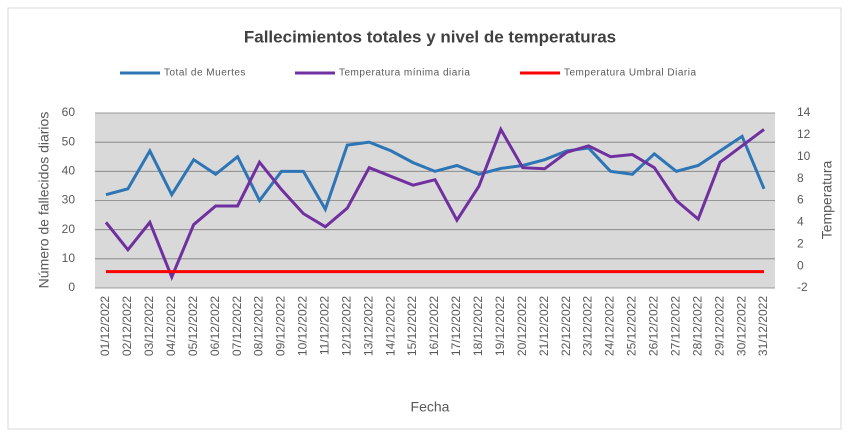  Describe the element at coordinates (69, 200) in the screenshot. I see `y-tick-label: 30` at that location.